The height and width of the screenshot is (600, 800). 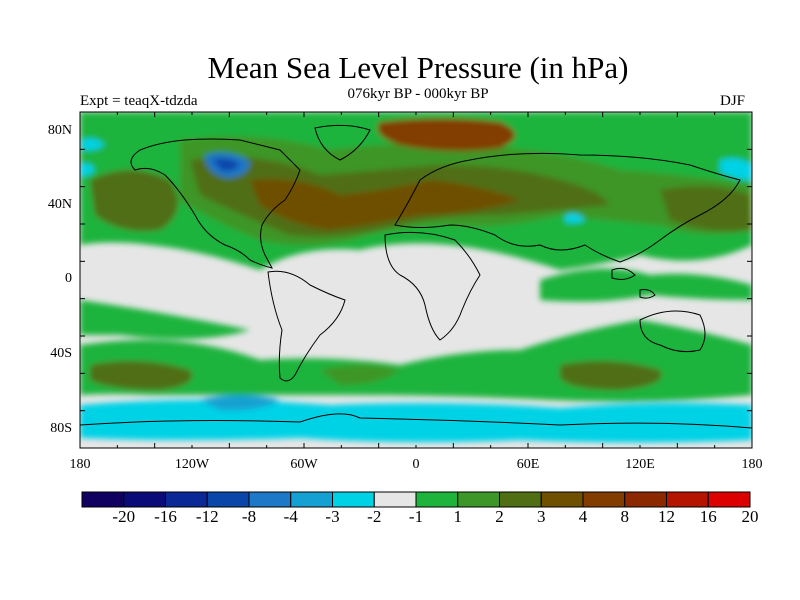 I want to click on lon-label-60w: 60W, so click(x=304, y=464).